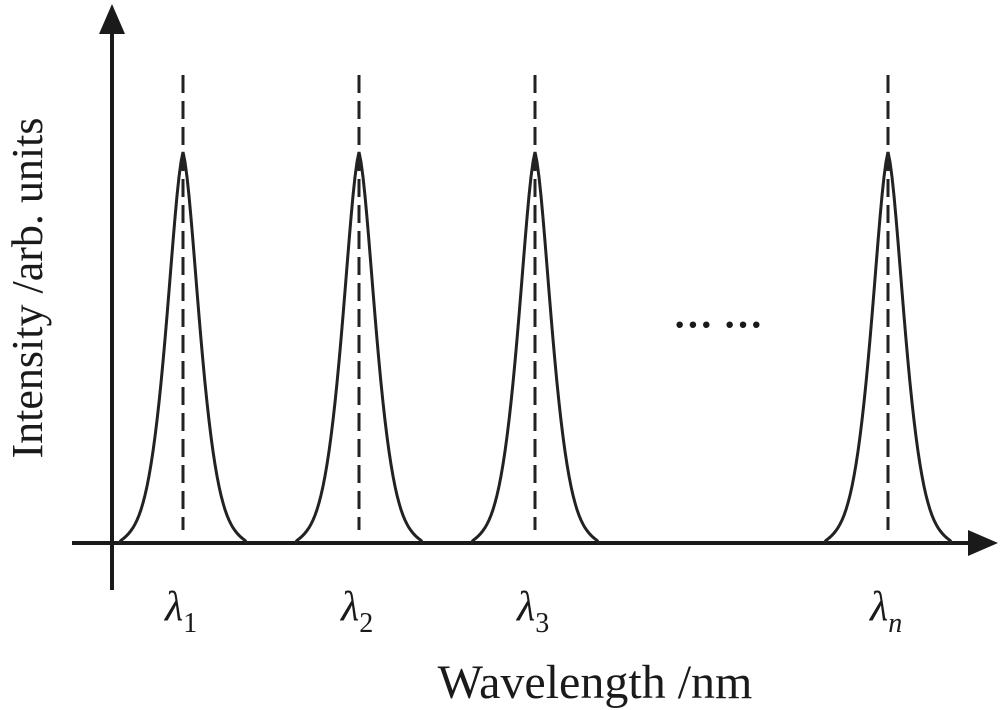  What do you see at coordinates (983, 543) in the screenshot?
I see `x-axis-arrow` at bounding box center [983, 543].